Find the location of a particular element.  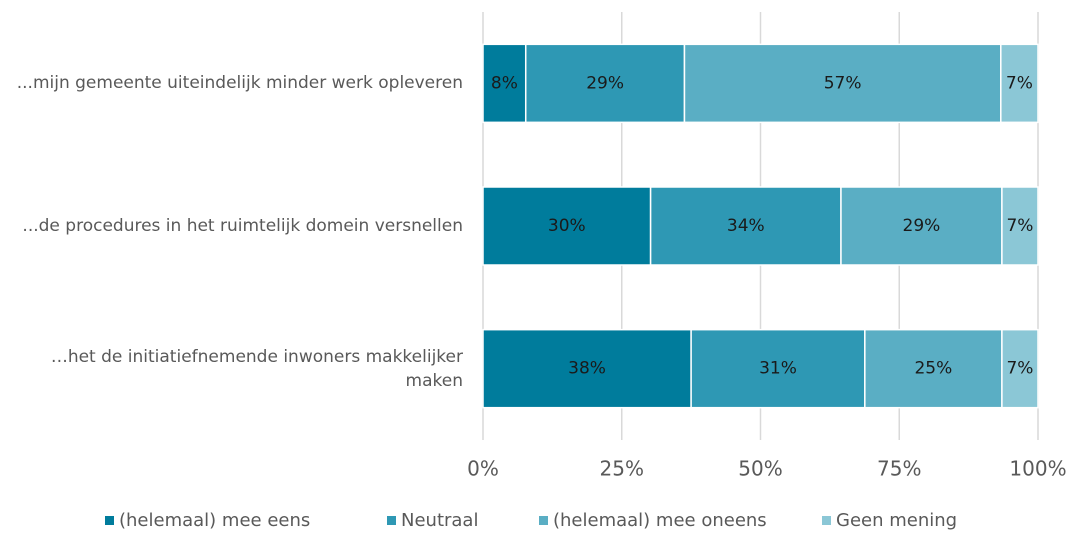

data-label: 57% is located at coordinates (843, 83).